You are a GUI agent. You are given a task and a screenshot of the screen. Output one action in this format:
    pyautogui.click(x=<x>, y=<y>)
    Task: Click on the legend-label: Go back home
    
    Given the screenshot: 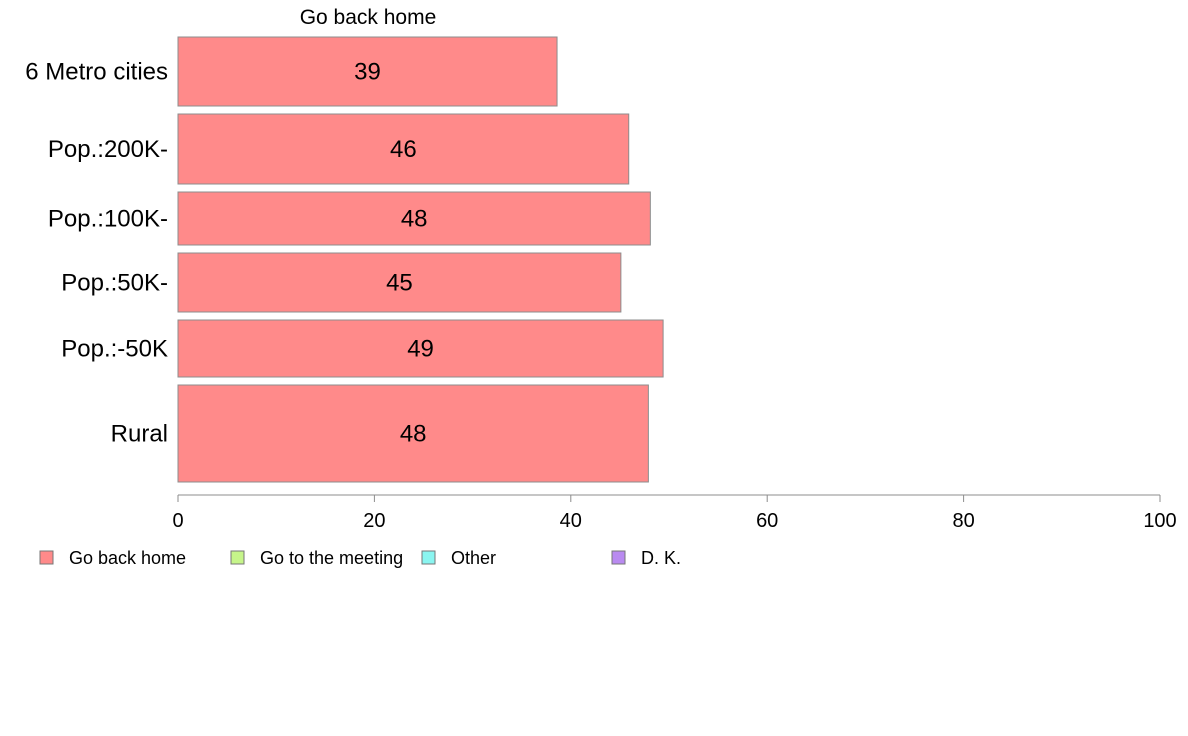 What is the action you would take?
    pyautogui.click(x=127, y=558)
    